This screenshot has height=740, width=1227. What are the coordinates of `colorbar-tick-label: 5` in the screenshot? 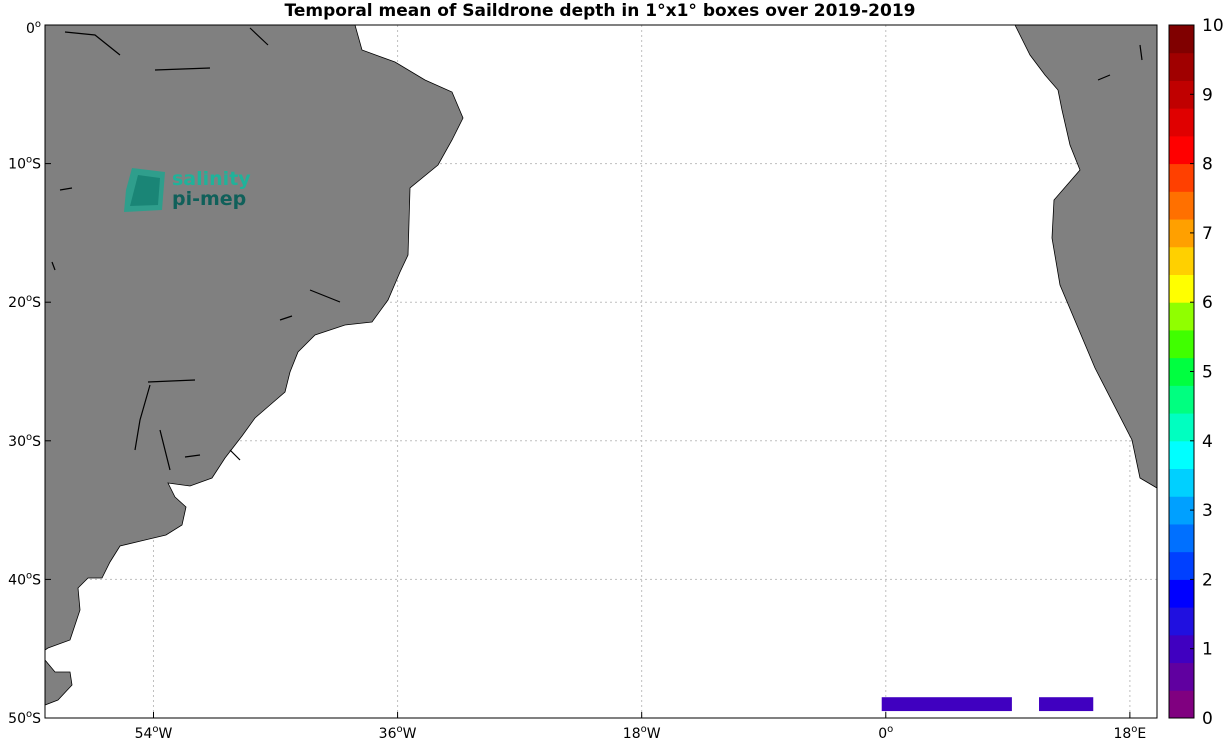 It's located at (1207, 373).